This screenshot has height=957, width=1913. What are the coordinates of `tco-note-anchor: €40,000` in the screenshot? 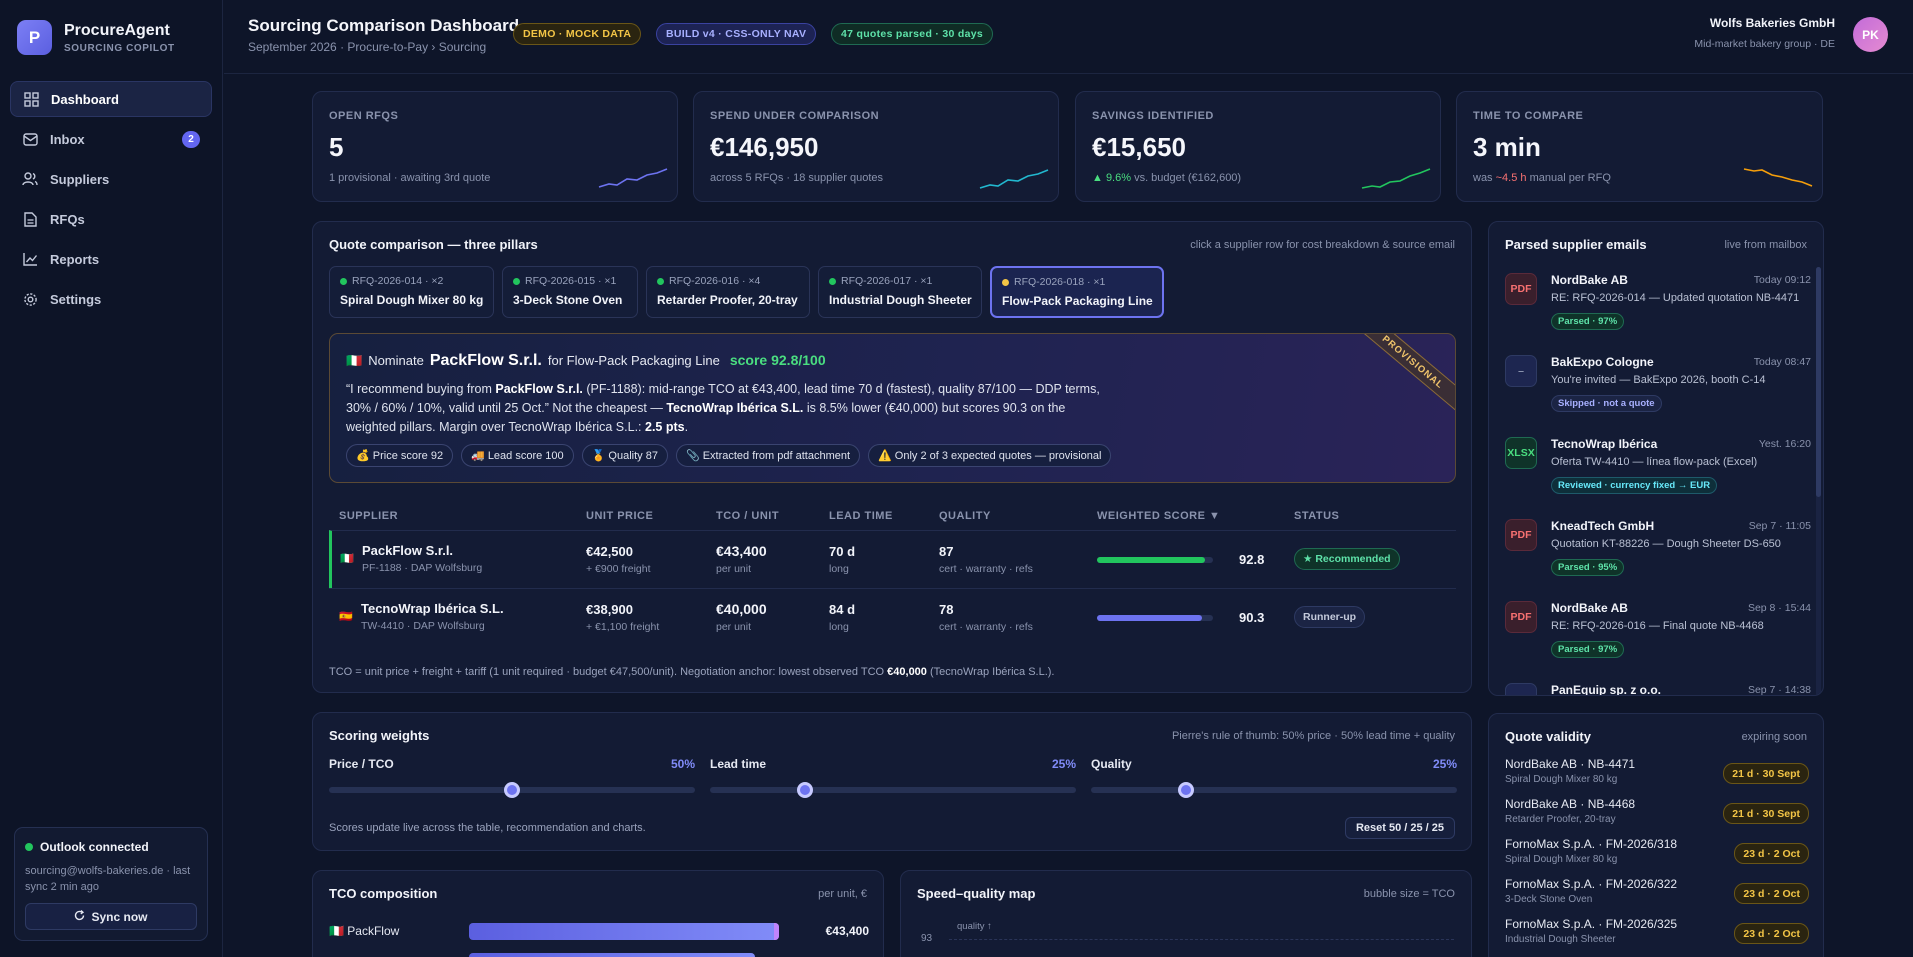 It's located at (907, 672).